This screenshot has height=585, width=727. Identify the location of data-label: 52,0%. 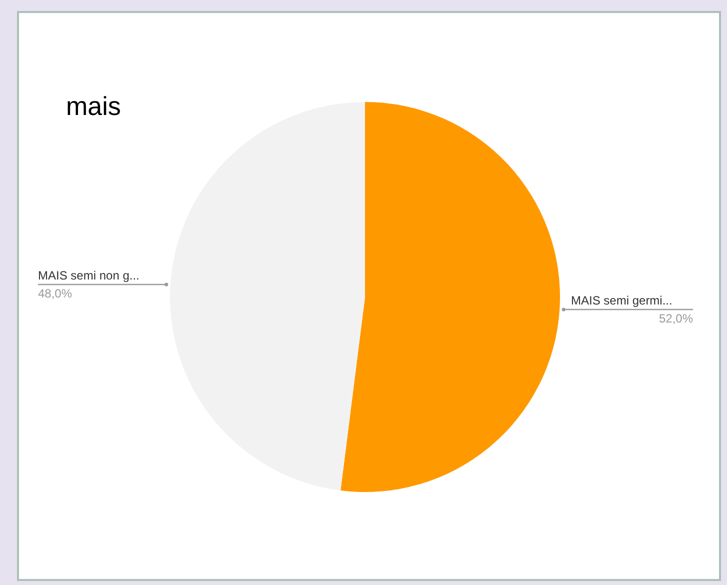
(676, 318).